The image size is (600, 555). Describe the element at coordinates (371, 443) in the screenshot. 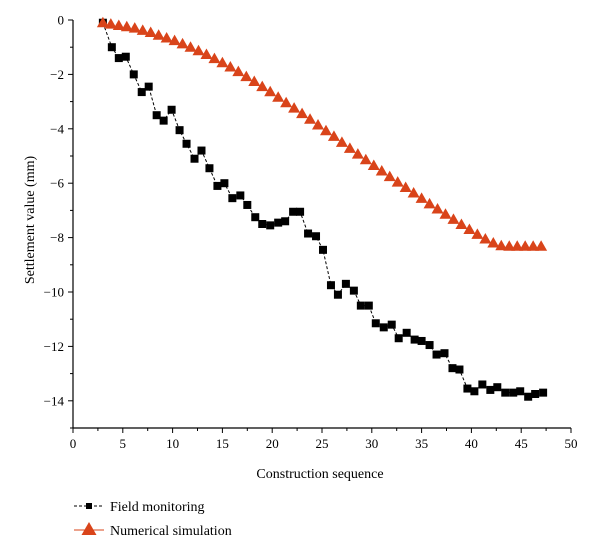

I see `x-tick-label: 30` at that location.